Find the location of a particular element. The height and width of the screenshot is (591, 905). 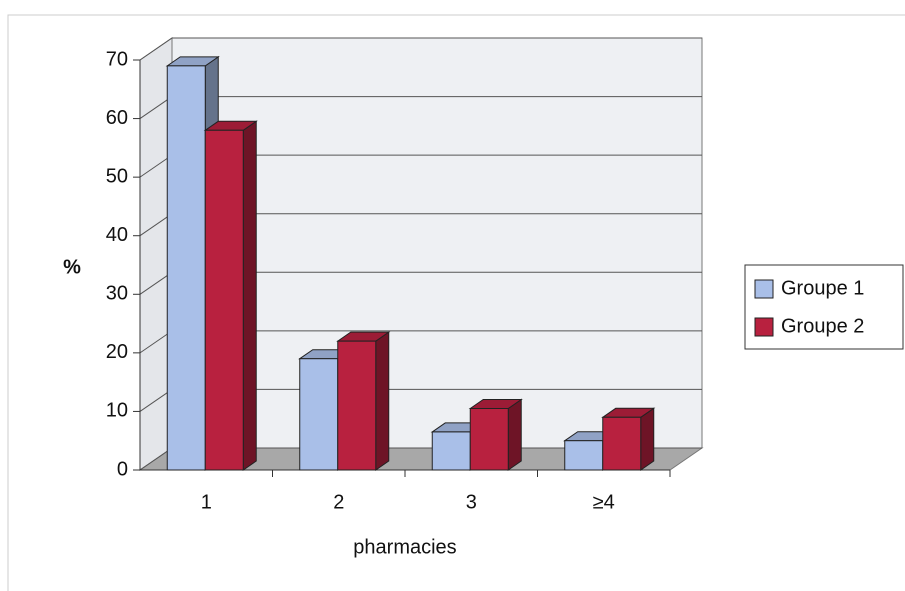

legend-label: Groupe 2 is located at coordinates (822, 326).